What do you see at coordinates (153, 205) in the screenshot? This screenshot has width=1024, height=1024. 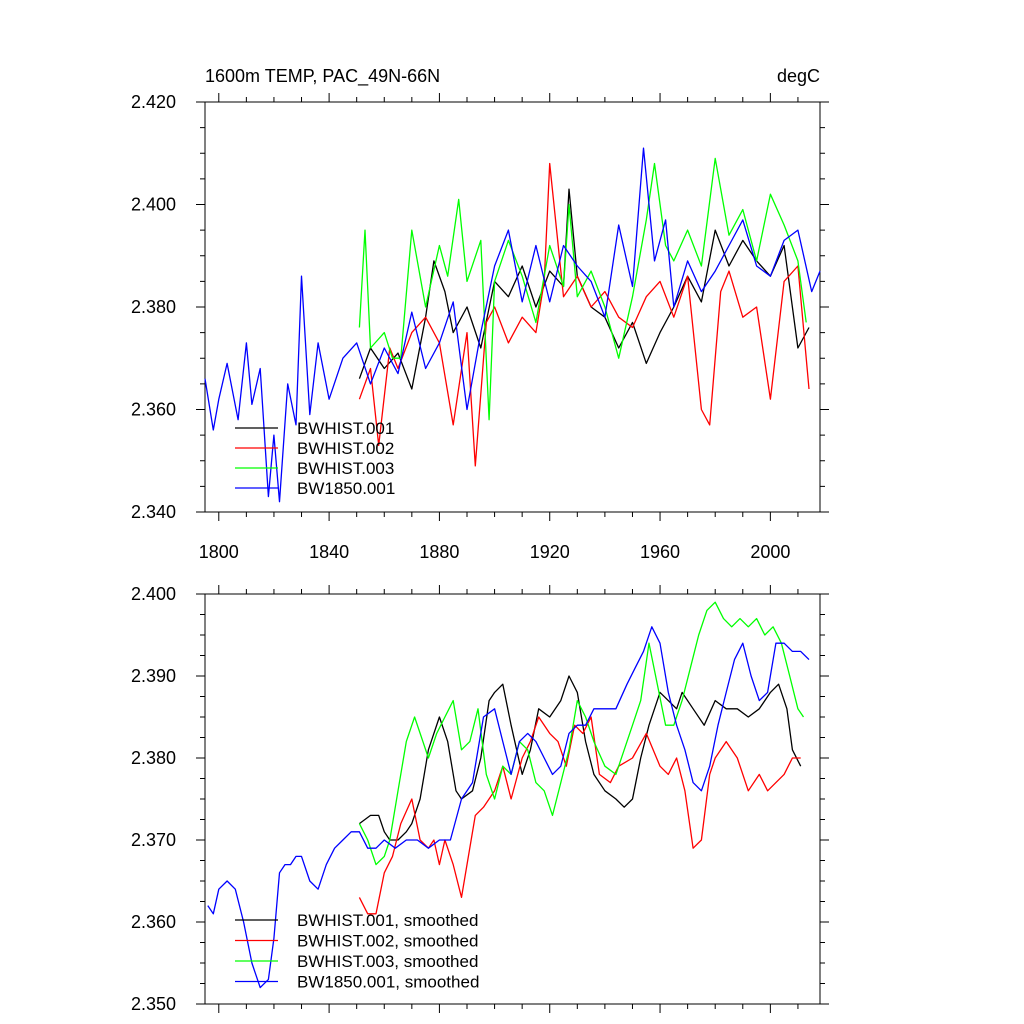 I see `top-y-tick-label: 2.400` at bounding box center [153, 205].